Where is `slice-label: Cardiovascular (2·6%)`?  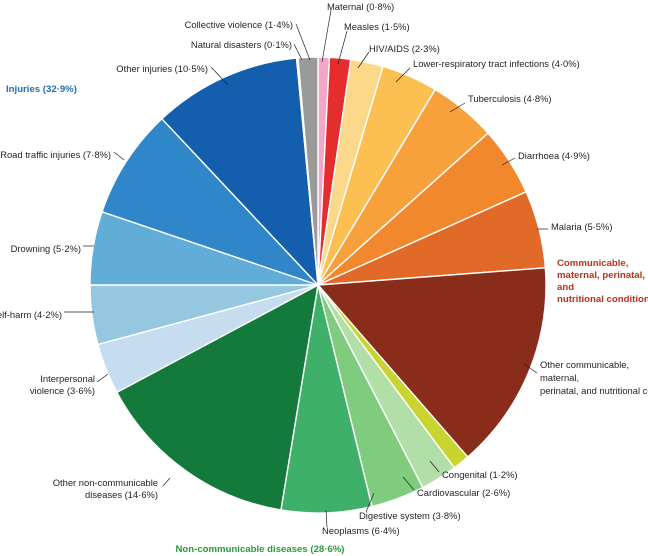 slice-label: Cardiovascular (2·6%) is located at coordinates (463, 492).